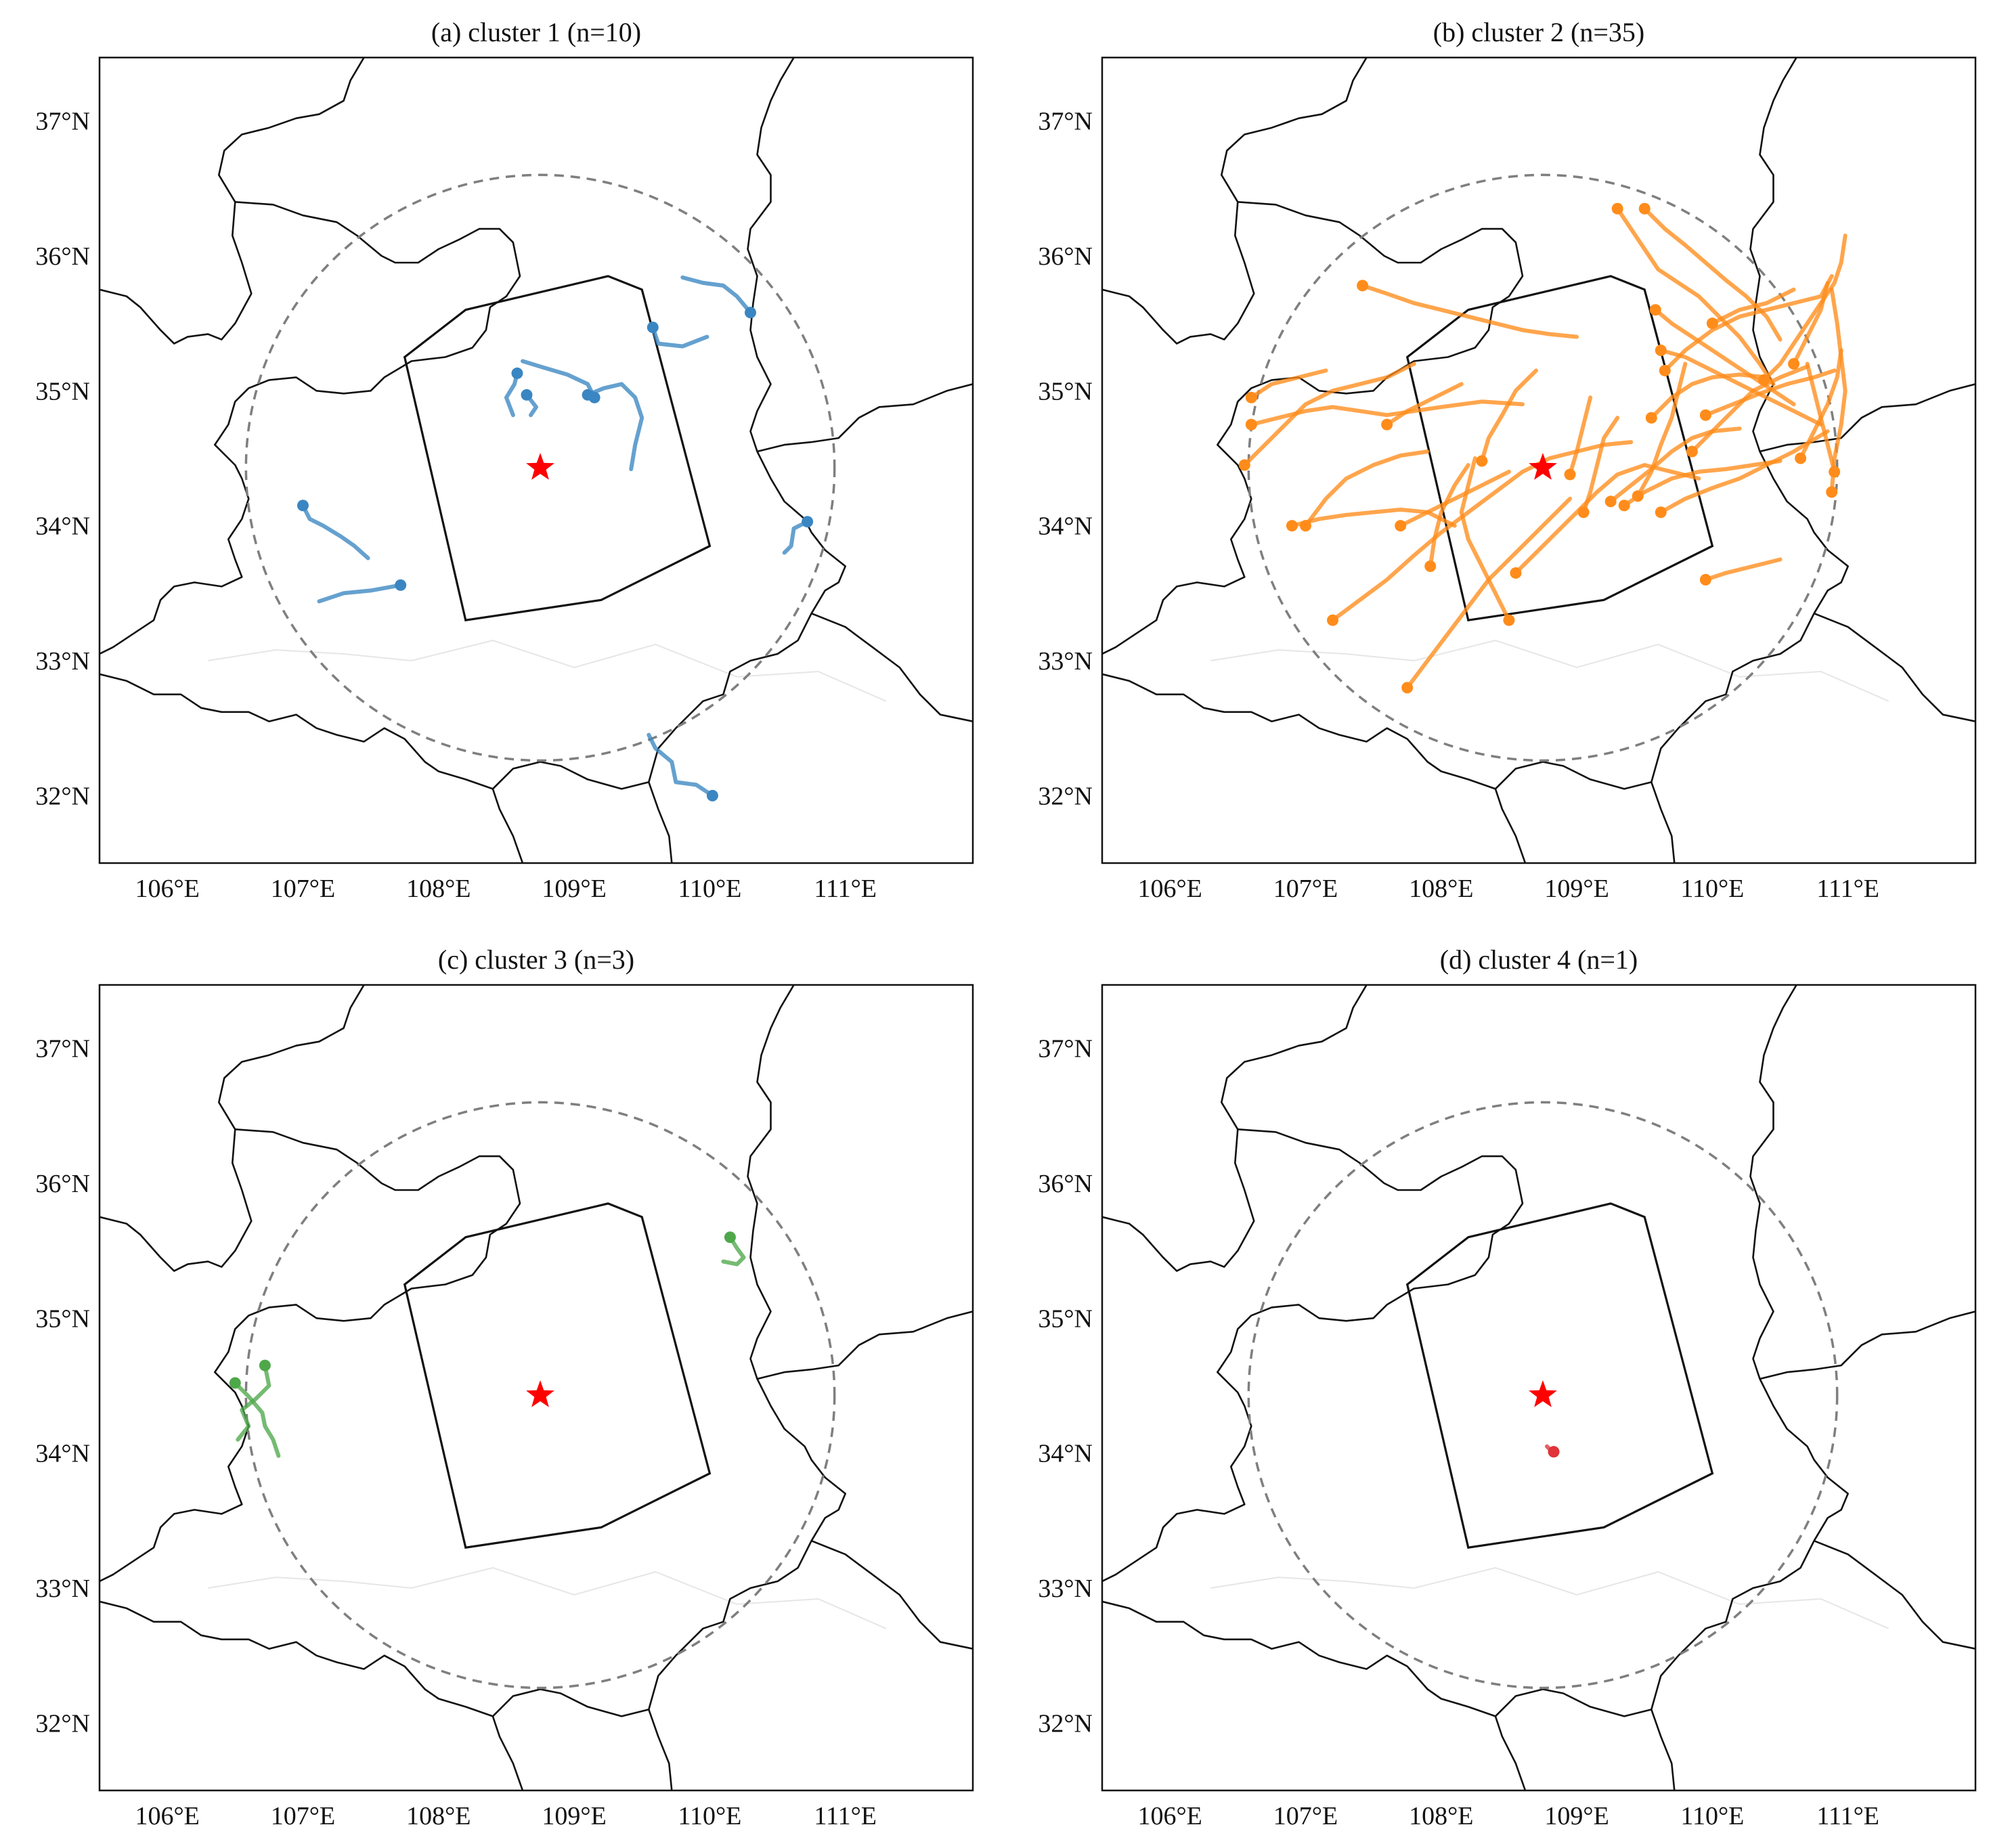 The height and width of the screenshot is (1848, 1989). I want to click on panel-title: (b) cluster 2 (n=35), so click(1539, 32).